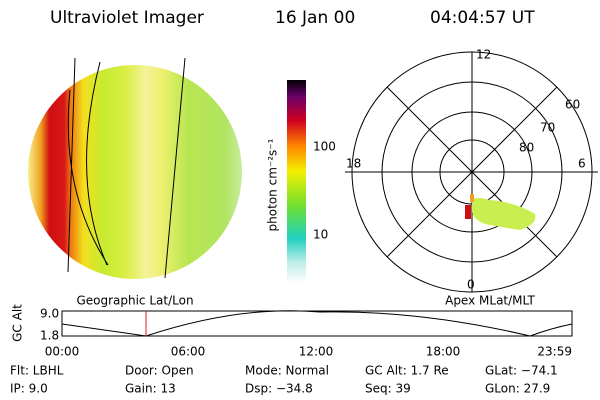  What do you see at coordinates (296, 181) in the screenshot?
I see `colorbar` at bounding box center [296, 181].